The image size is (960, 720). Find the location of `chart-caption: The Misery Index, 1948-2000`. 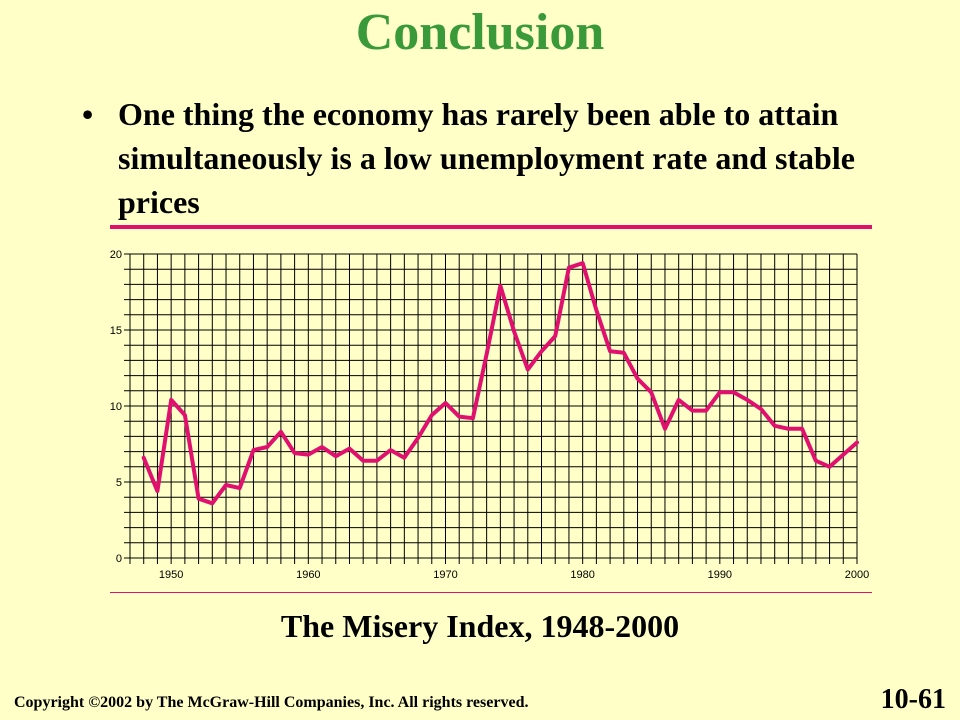

chart-caption: The Misery Index, 1948-2000 is located at coordinates (480, 626).